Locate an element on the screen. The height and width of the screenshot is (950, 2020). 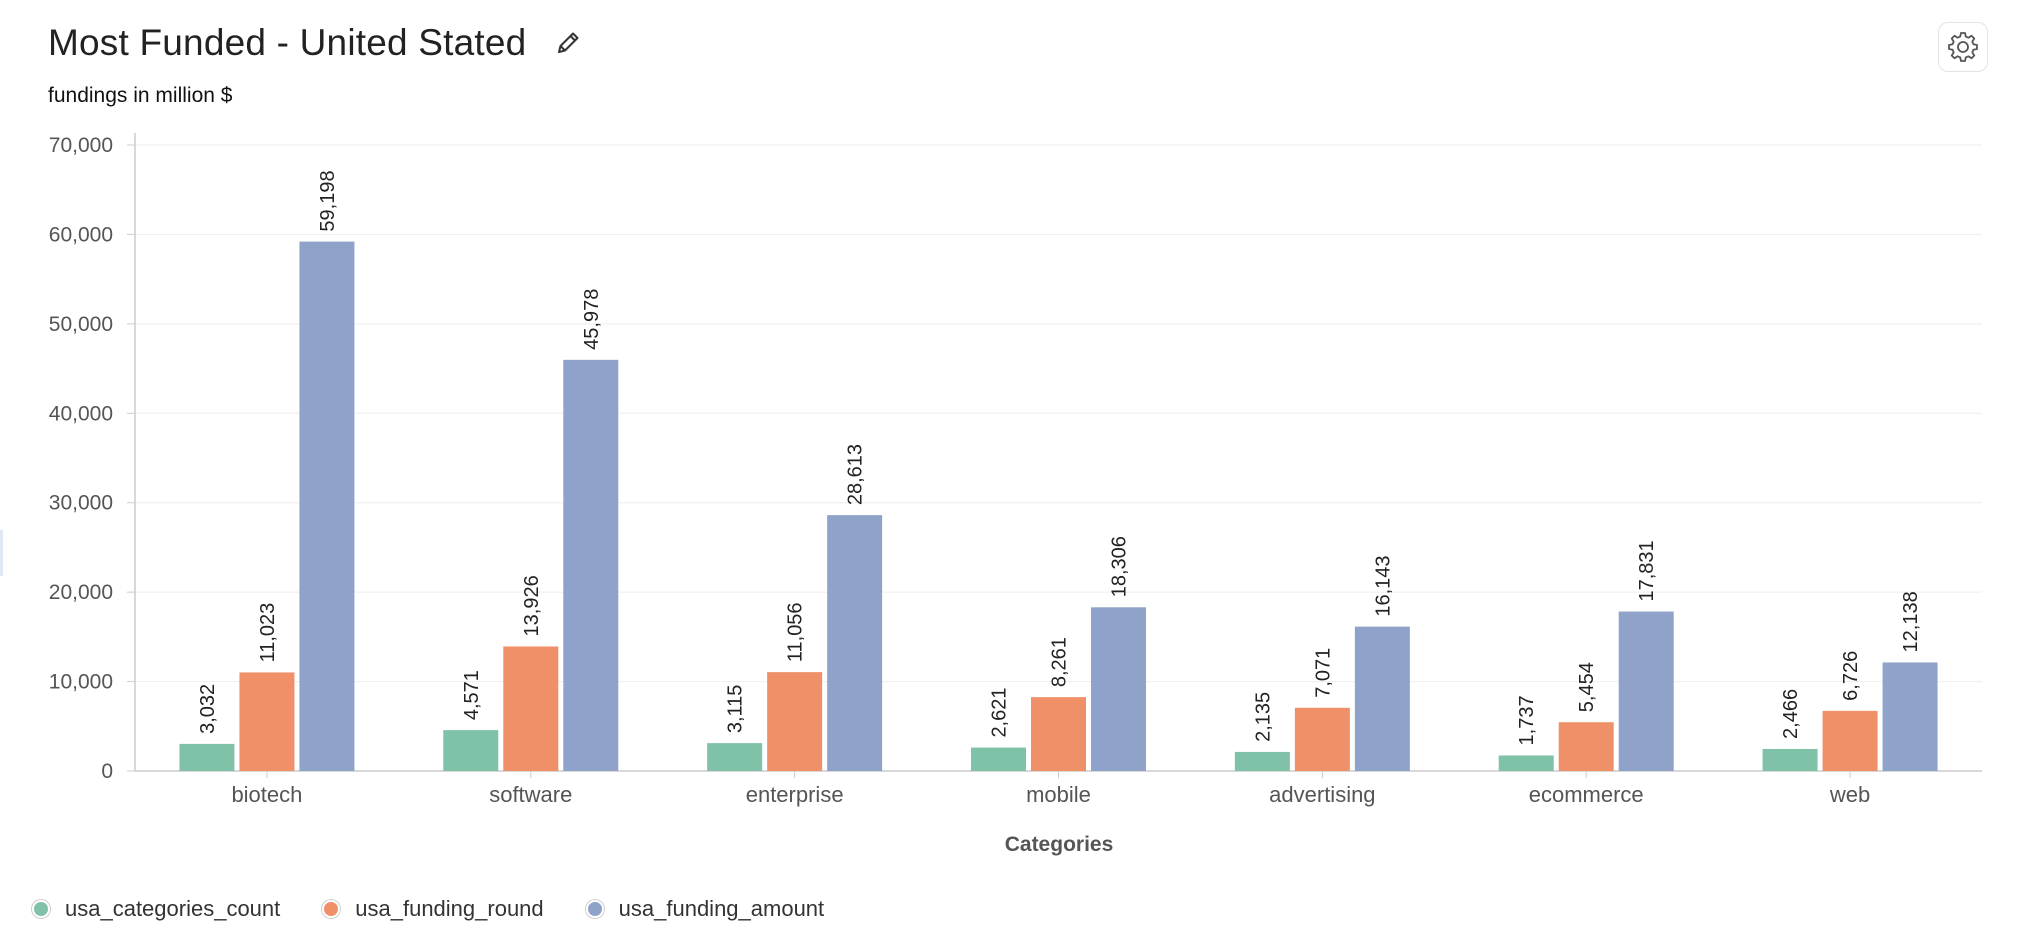
x-tick-label: advertising is located at coordinates (1322, 794).